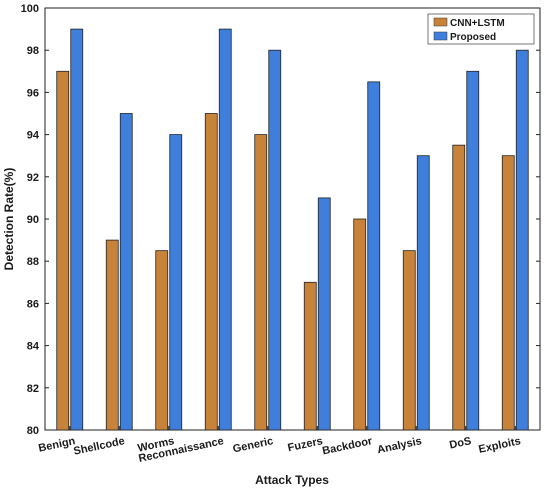 This screenshot has width=550, height=490. Describe the element at coordinates (225, 229) in the screenshot. I see `bar-proposed-reconnaissance` at that location.